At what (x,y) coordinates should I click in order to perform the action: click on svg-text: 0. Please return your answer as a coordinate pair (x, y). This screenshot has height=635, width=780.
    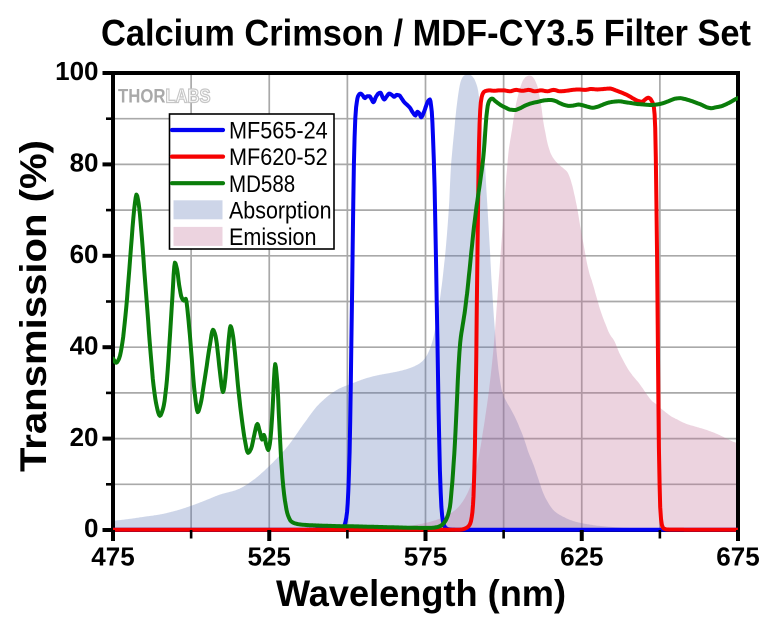
    Looking at the image, I should click on (91, 528).